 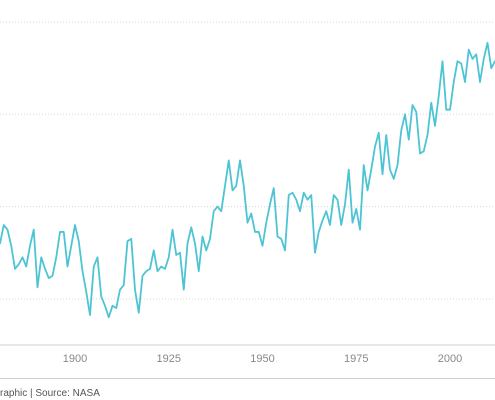 I want to click on x-tick-label: 2000, so click(x=450, y=359).